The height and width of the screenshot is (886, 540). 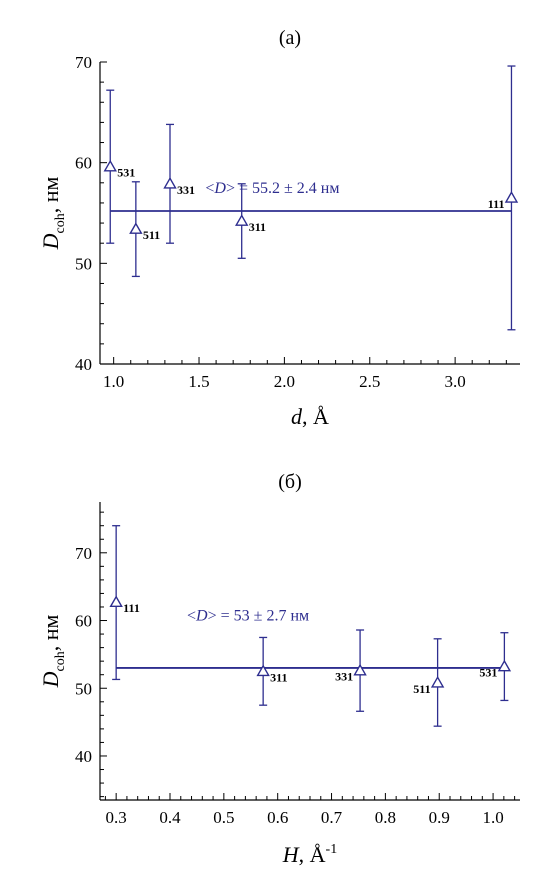 I want to click on x-tick-label: 2.0, so click(x=284, y=381).